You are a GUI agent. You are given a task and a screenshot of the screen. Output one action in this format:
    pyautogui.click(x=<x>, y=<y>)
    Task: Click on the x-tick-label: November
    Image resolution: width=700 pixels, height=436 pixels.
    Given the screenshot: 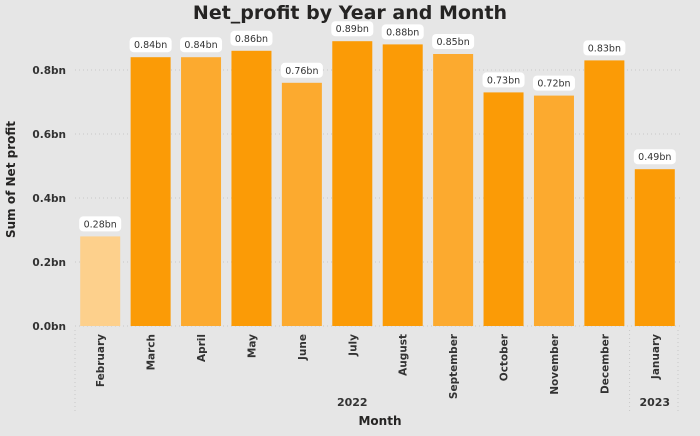 What is the action you would take?
    pyautogui.click(x=555, y=364)
    